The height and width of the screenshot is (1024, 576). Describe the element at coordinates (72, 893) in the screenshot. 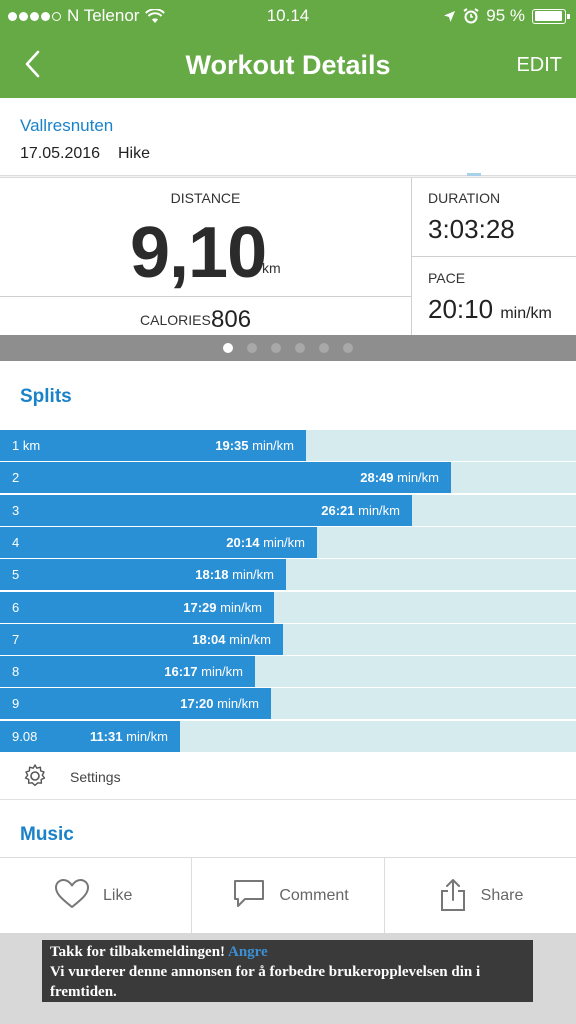

I see `heart-icon` at that location.